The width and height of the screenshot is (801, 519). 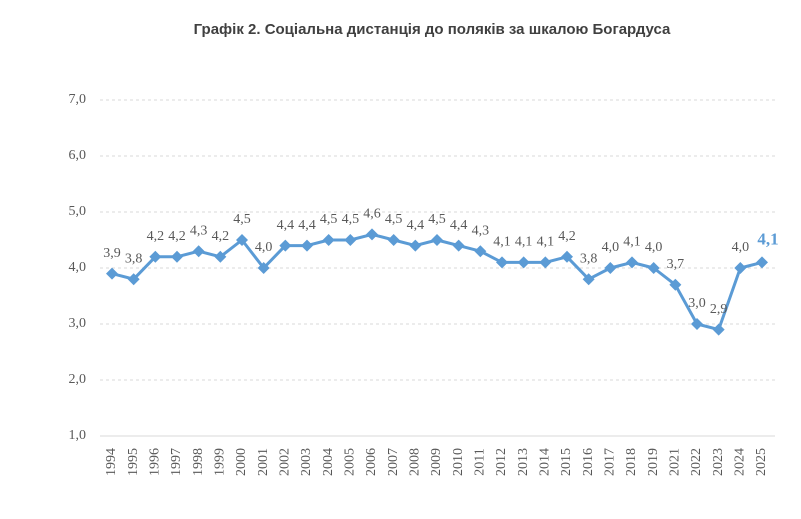 I want to click on x-tick-label: 1999, so click(x=220, y=462).